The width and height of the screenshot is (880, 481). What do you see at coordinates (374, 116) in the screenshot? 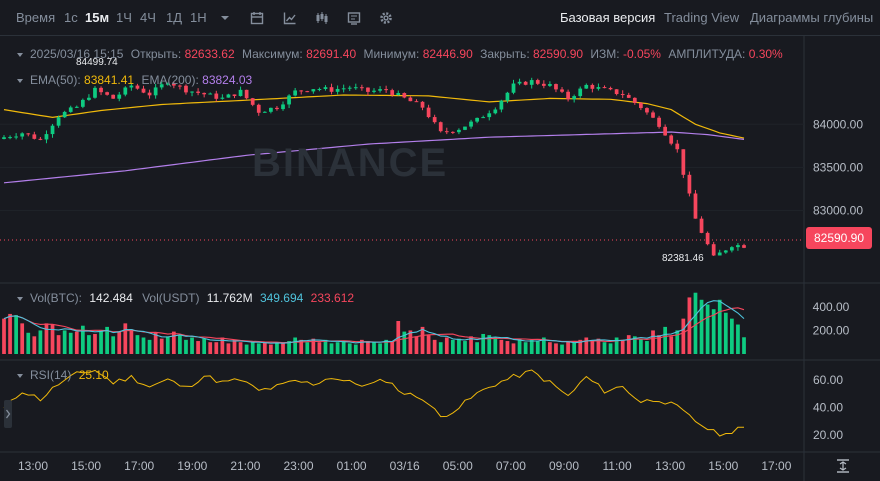
I see `ema50-line` at bounding box center [374, 116].